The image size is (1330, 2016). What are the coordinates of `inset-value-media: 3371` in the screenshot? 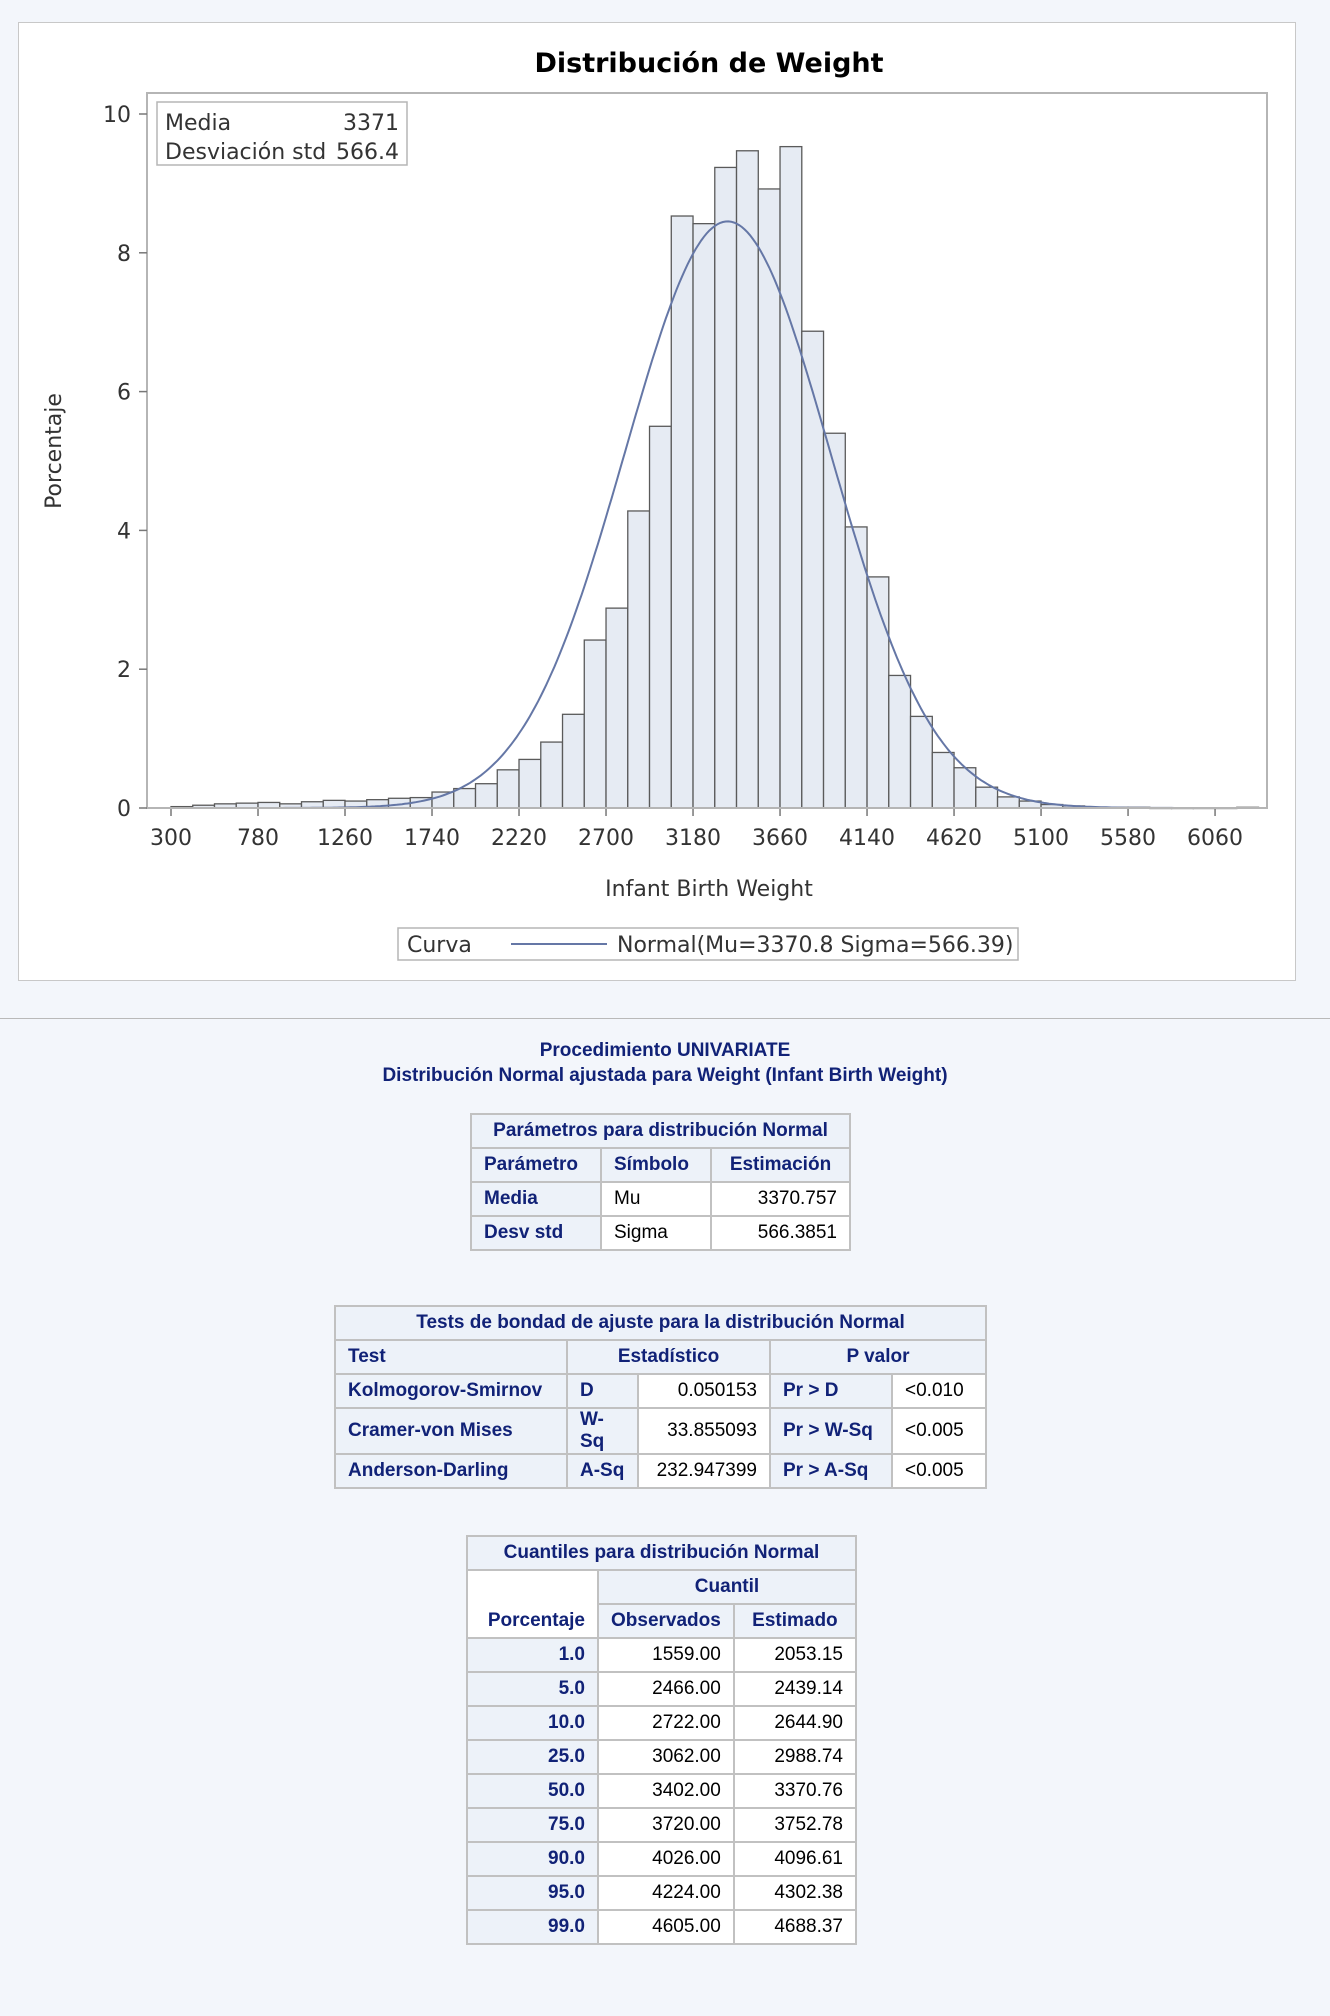 It's located at (371, 123).